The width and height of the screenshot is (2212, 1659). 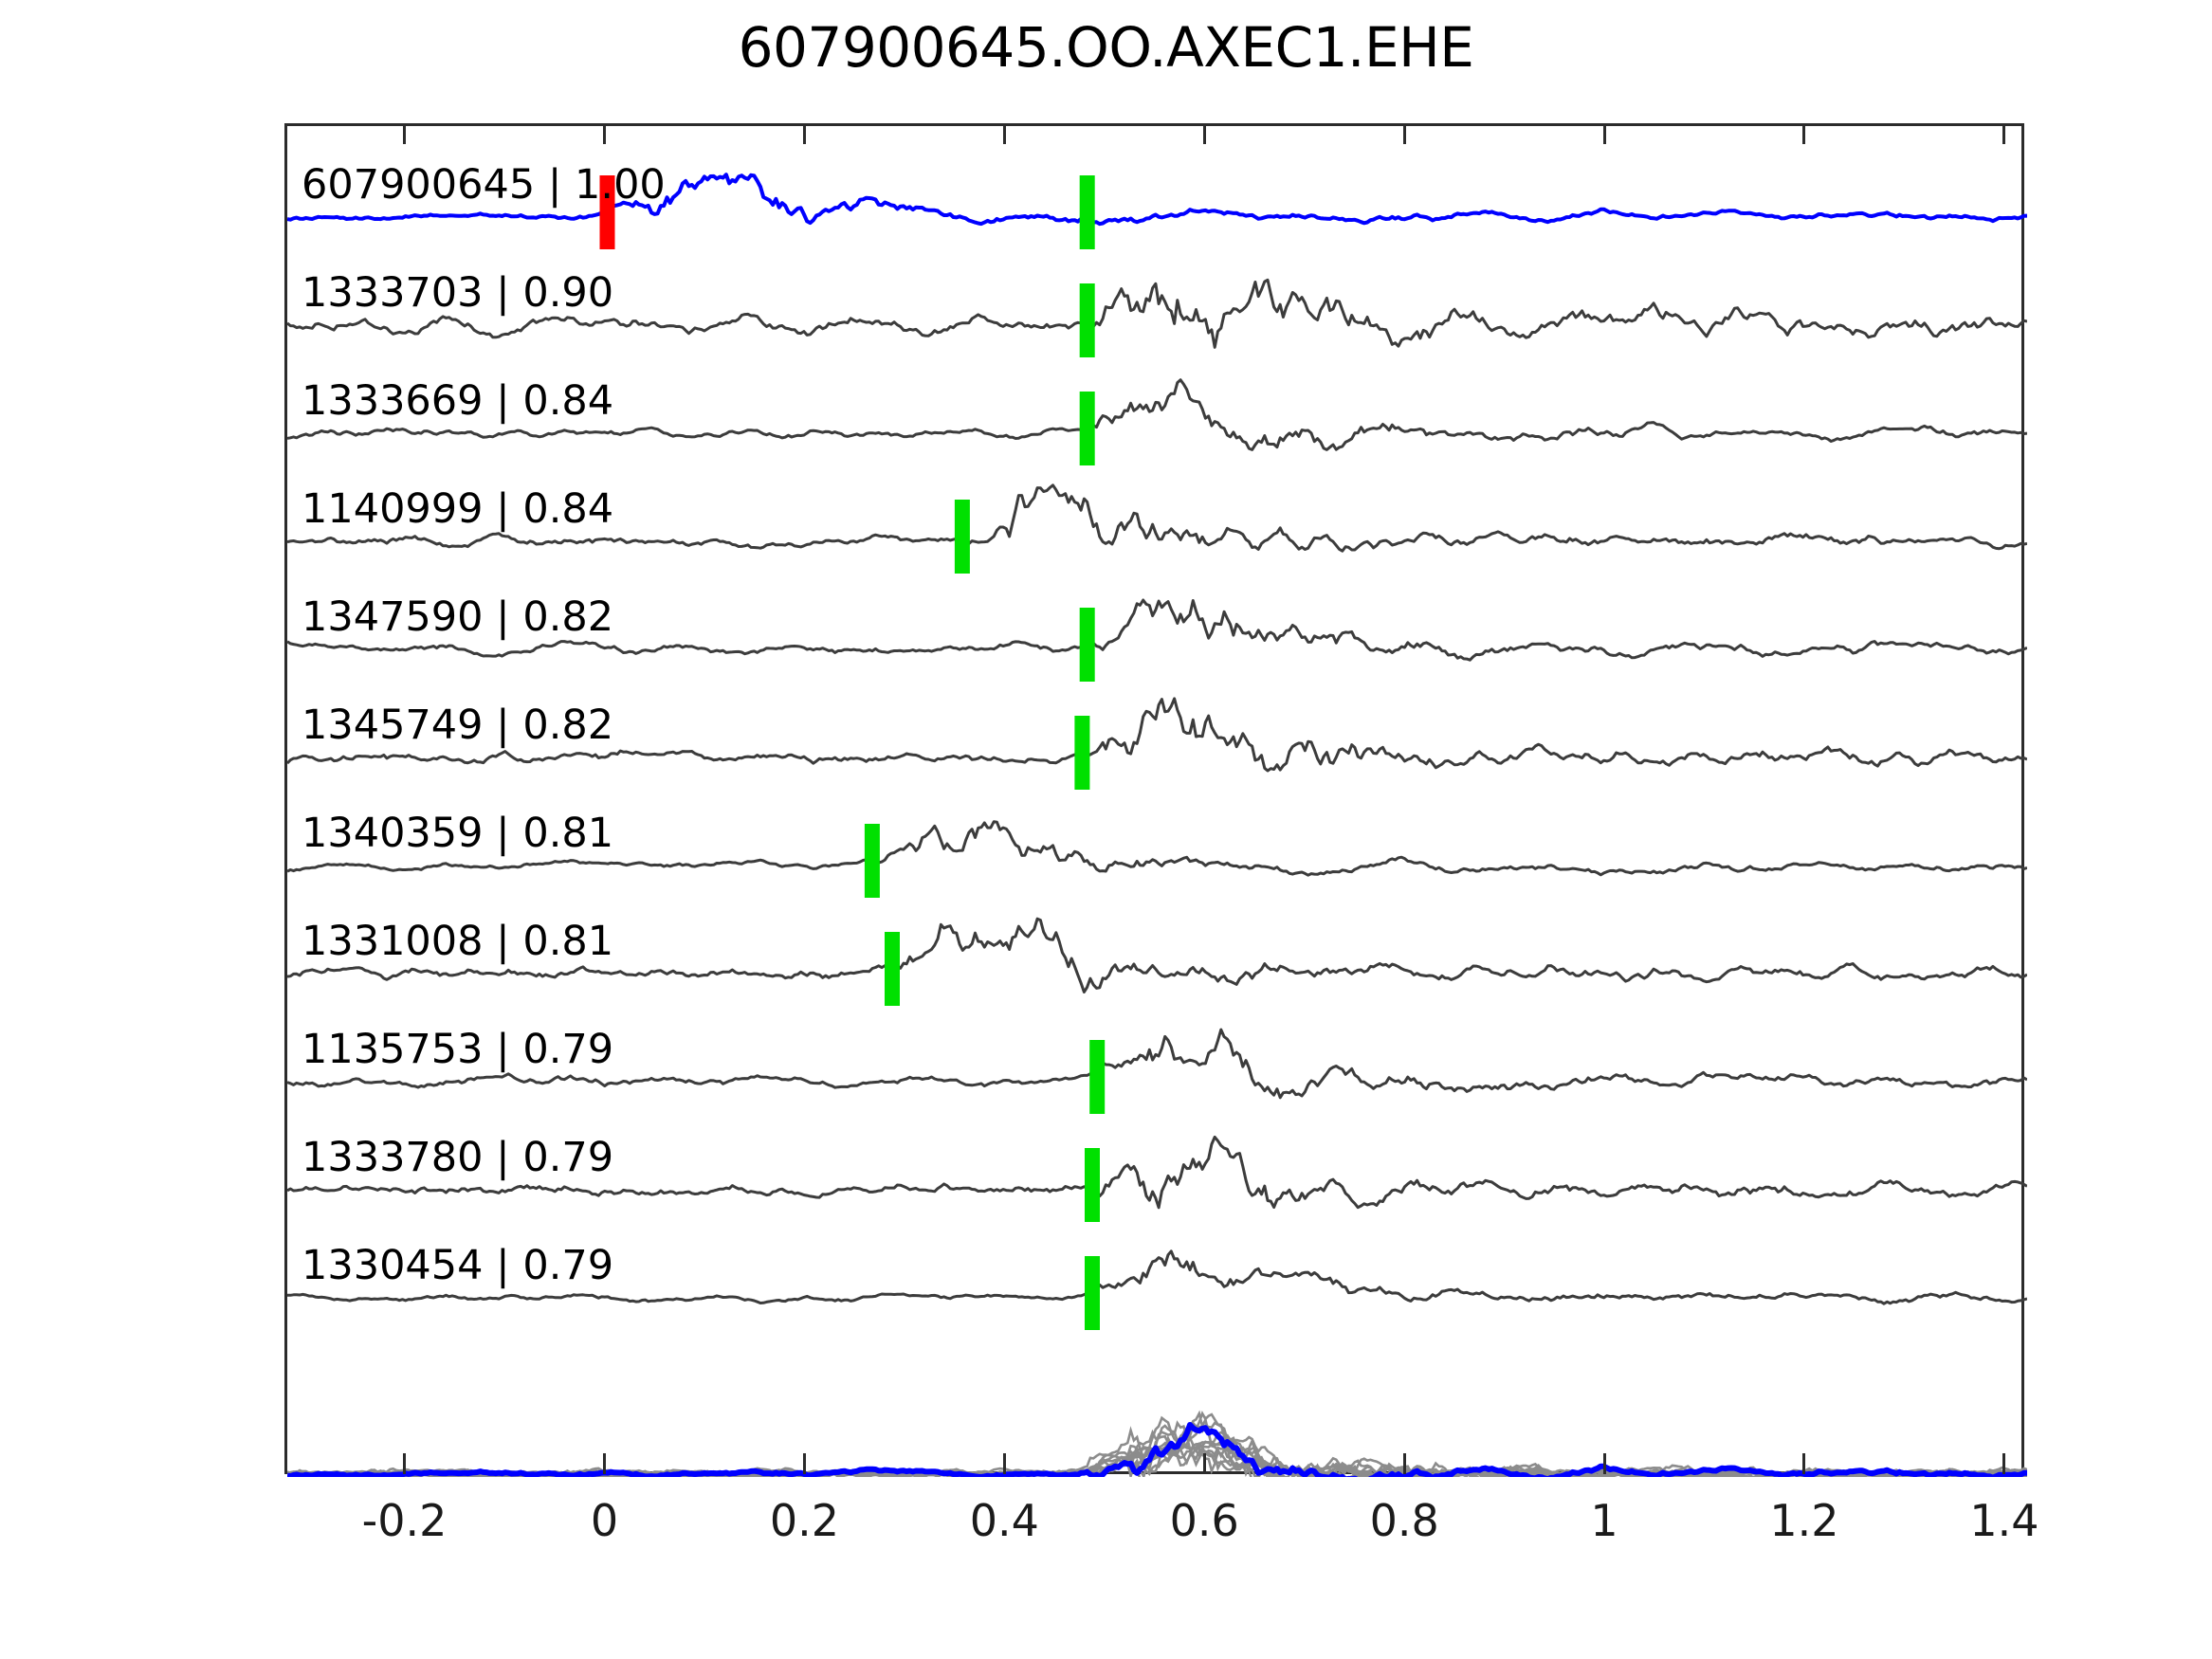 What do you see at coordinates (404, 1520) in the screenshot?
I see `x-tick-label: -0.2` at bounding box center [404, 1520].